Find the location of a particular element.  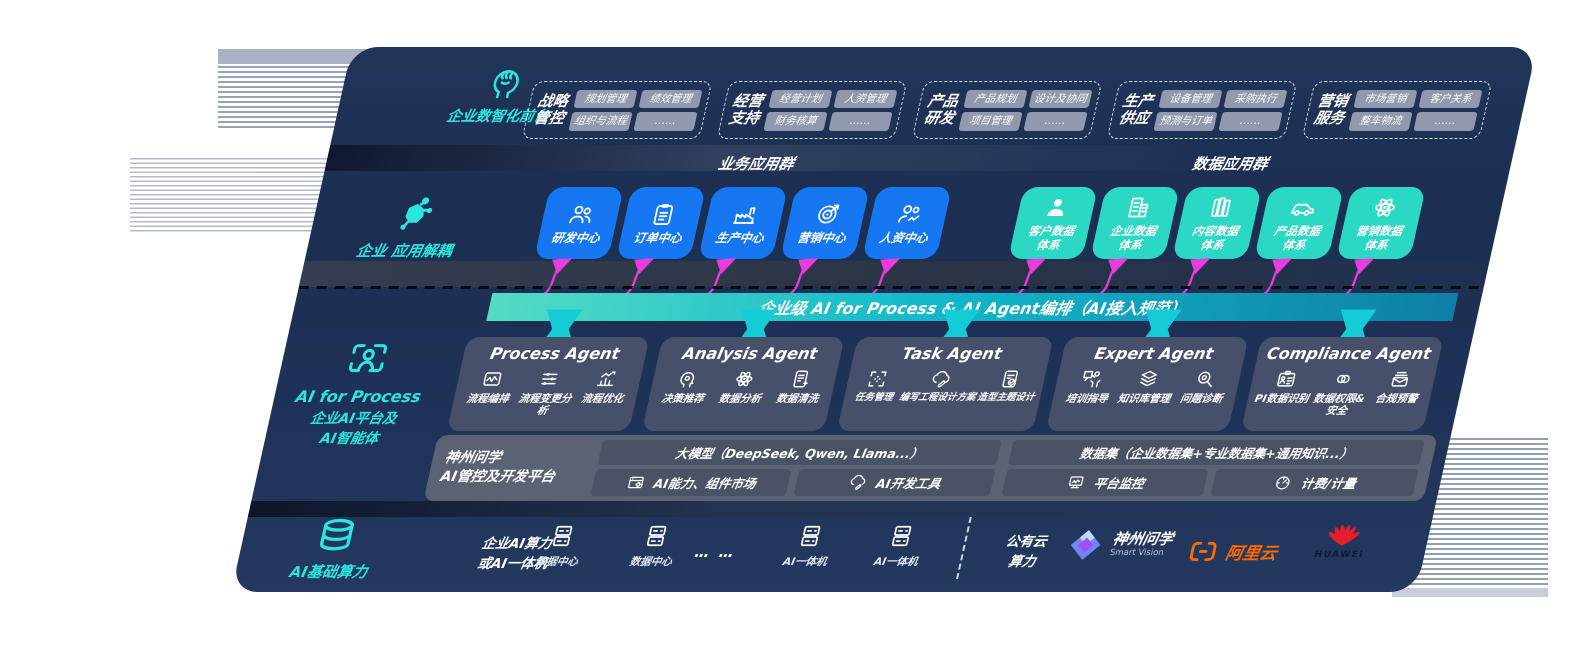

module-chip: 采购执行 is located at coordinates (1255, 98).